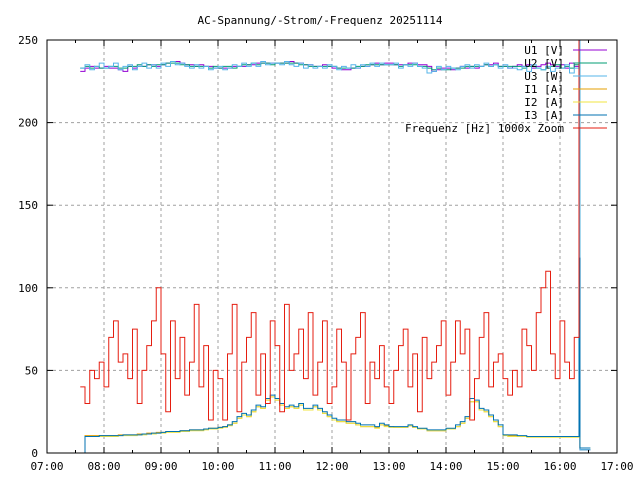 The width and height of the screenshot is (640, 480). What do you see at coordinates (544, 115) in the screenshot?
I see `legend-label: I3 [A]` at bounding box center [544, 115].